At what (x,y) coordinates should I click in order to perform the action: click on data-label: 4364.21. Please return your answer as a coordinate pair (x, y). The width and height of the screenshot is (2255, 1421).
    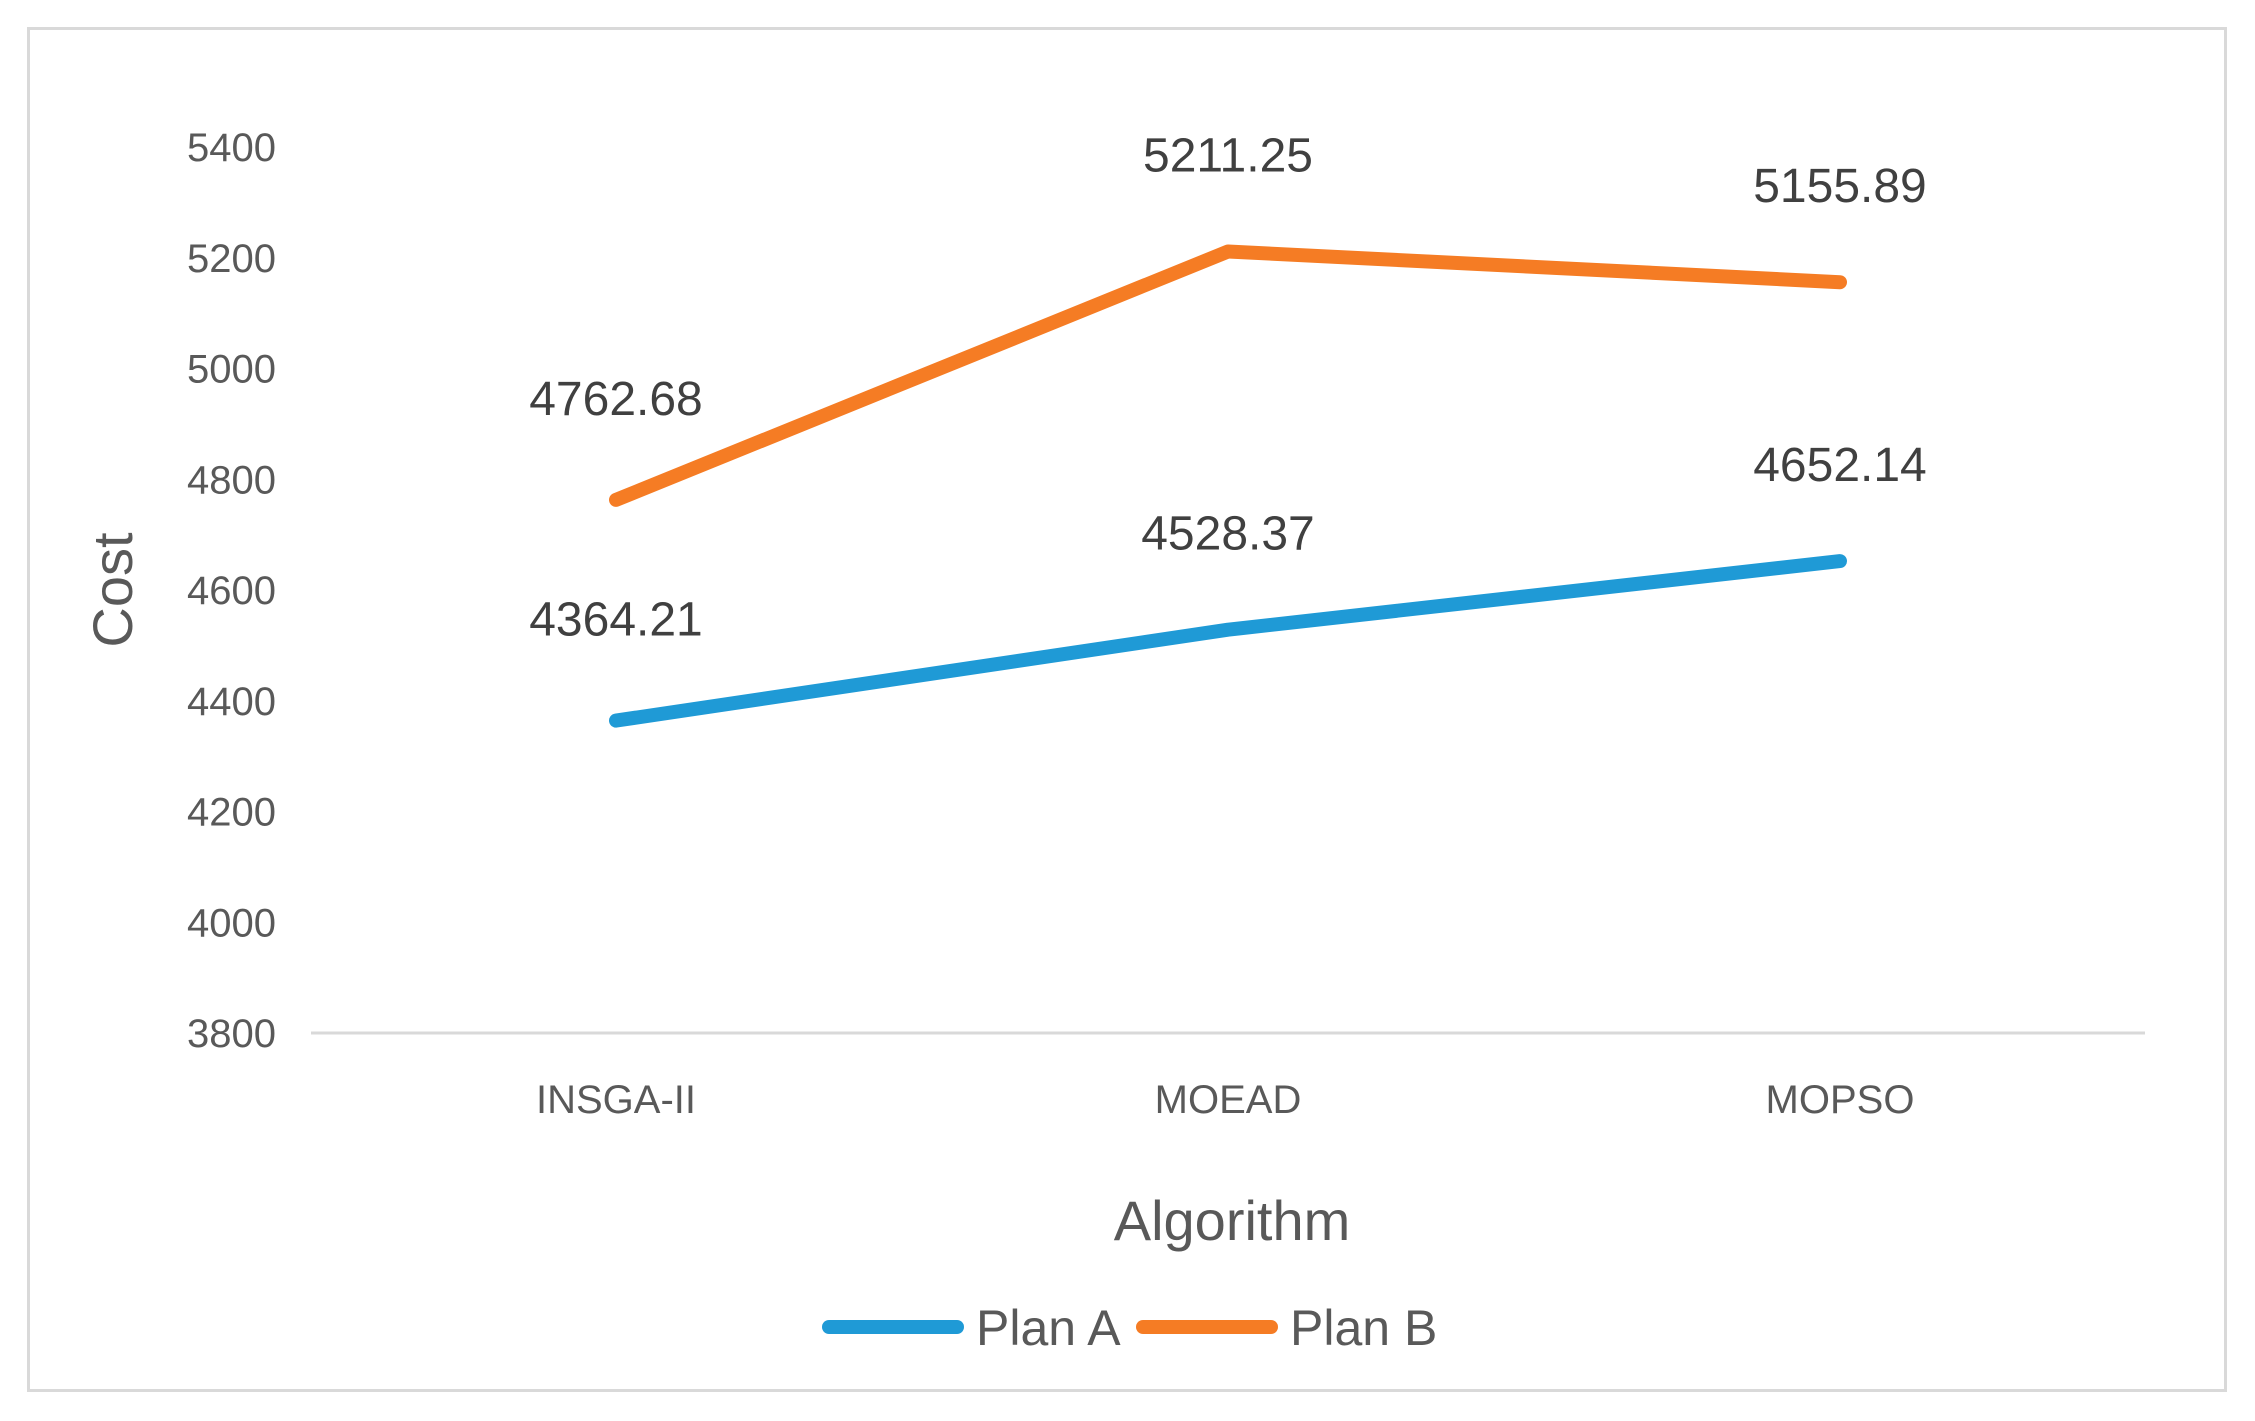
    Looking at the image, I should click on (616, 620).